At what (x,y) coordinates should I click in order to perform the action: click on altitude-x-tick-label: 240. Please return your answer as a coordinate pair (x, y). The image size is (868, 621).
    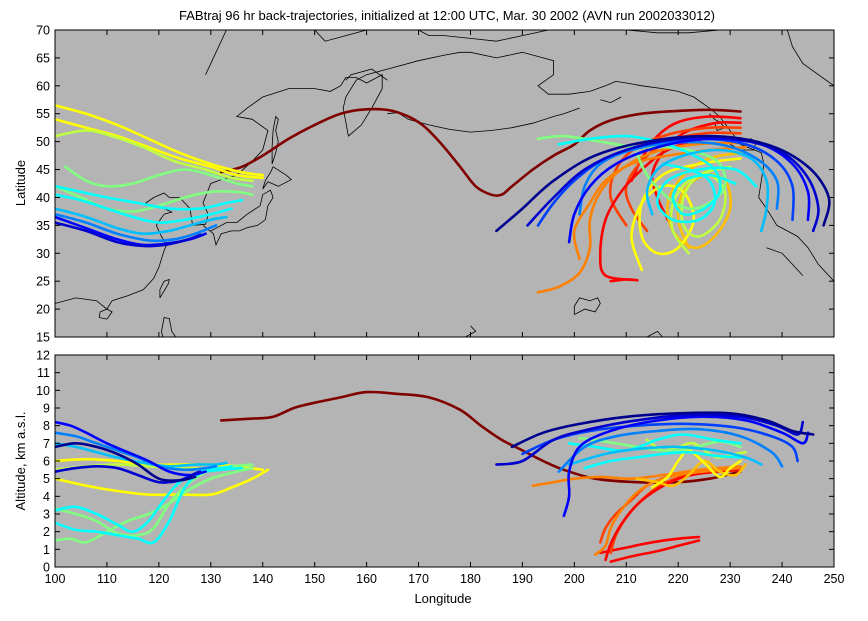
    Looking at the image, I should click on (782, 579).